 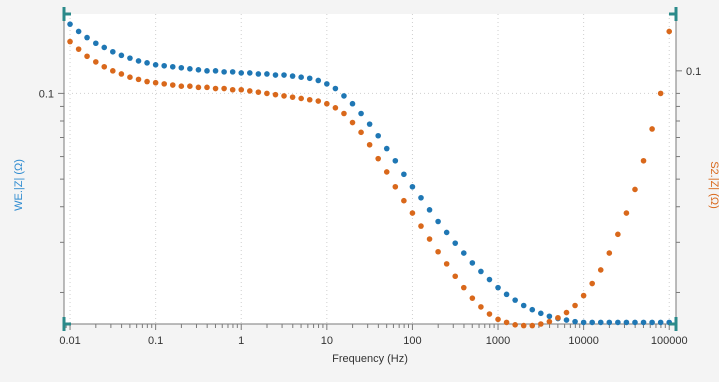 I want to click on range-handle-bottom-left, so click(x=66, y=324).